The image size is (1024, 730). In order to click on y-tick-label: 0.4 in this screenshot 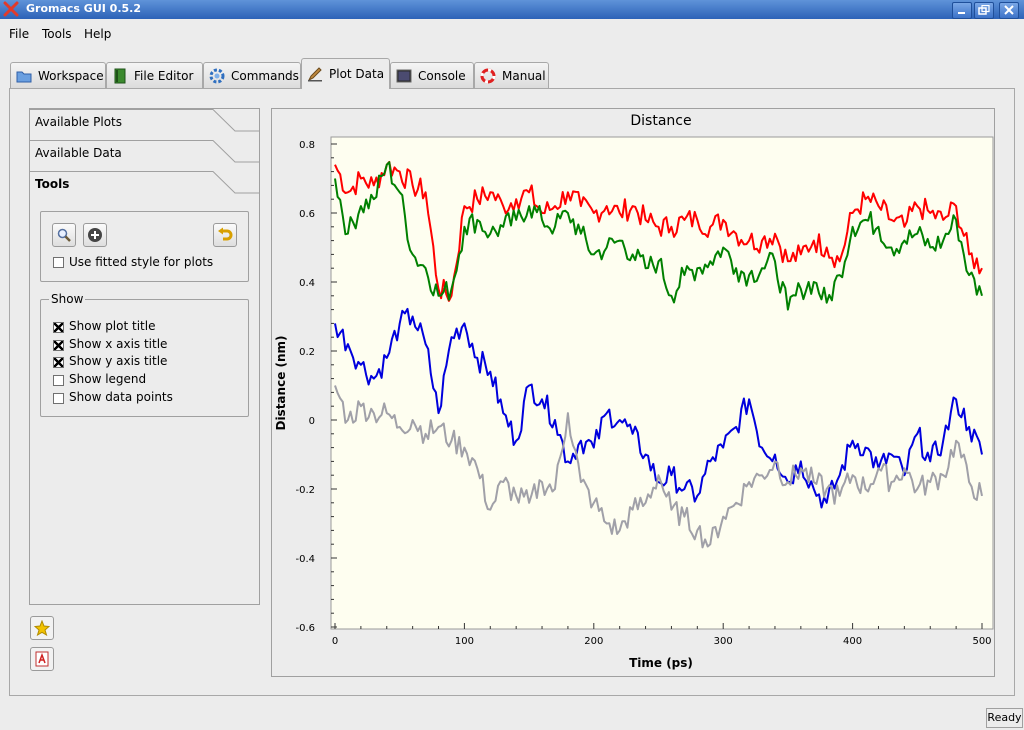, I will do `click(307, 283)`.